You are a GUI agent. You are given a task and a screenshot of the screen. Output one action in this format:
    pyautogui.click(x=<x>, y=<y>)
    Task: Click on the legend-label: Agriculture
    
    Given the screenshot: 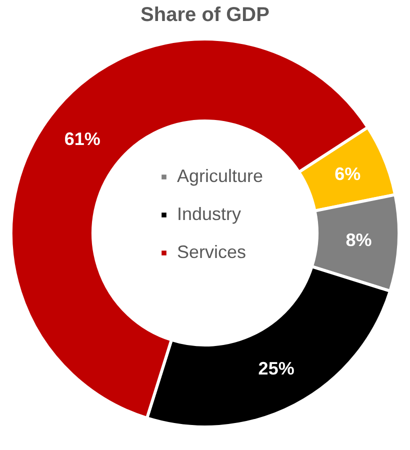 What is the action you would take?
    pyautogui.click(x=220, y=176)
    